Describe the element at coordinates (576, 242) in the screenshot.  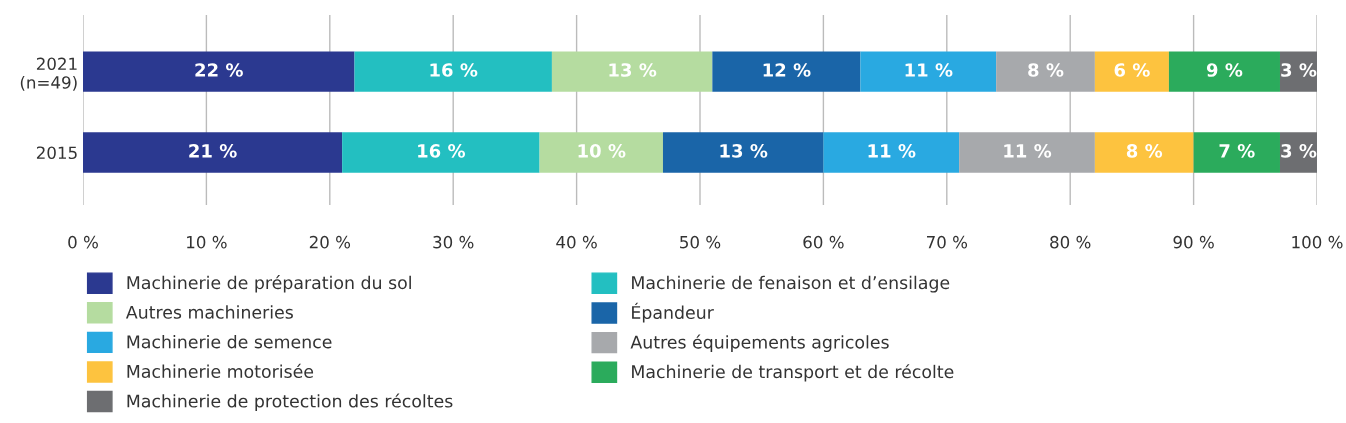
I see `x-tick-label: 40 %` at that location.